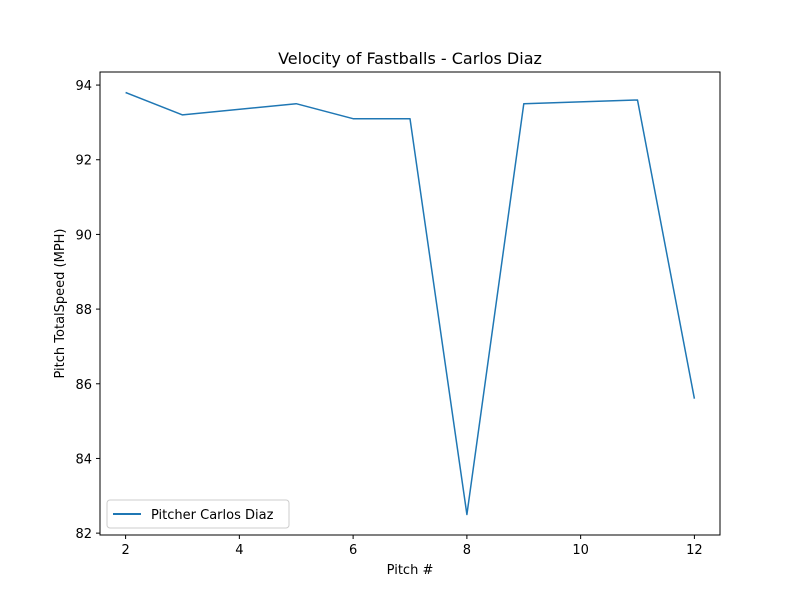  Describe the element at coordinates (60, 303) in the screenshot. I see `y-axis-label: Pitch TotalSpeed (MPH)` at that location.